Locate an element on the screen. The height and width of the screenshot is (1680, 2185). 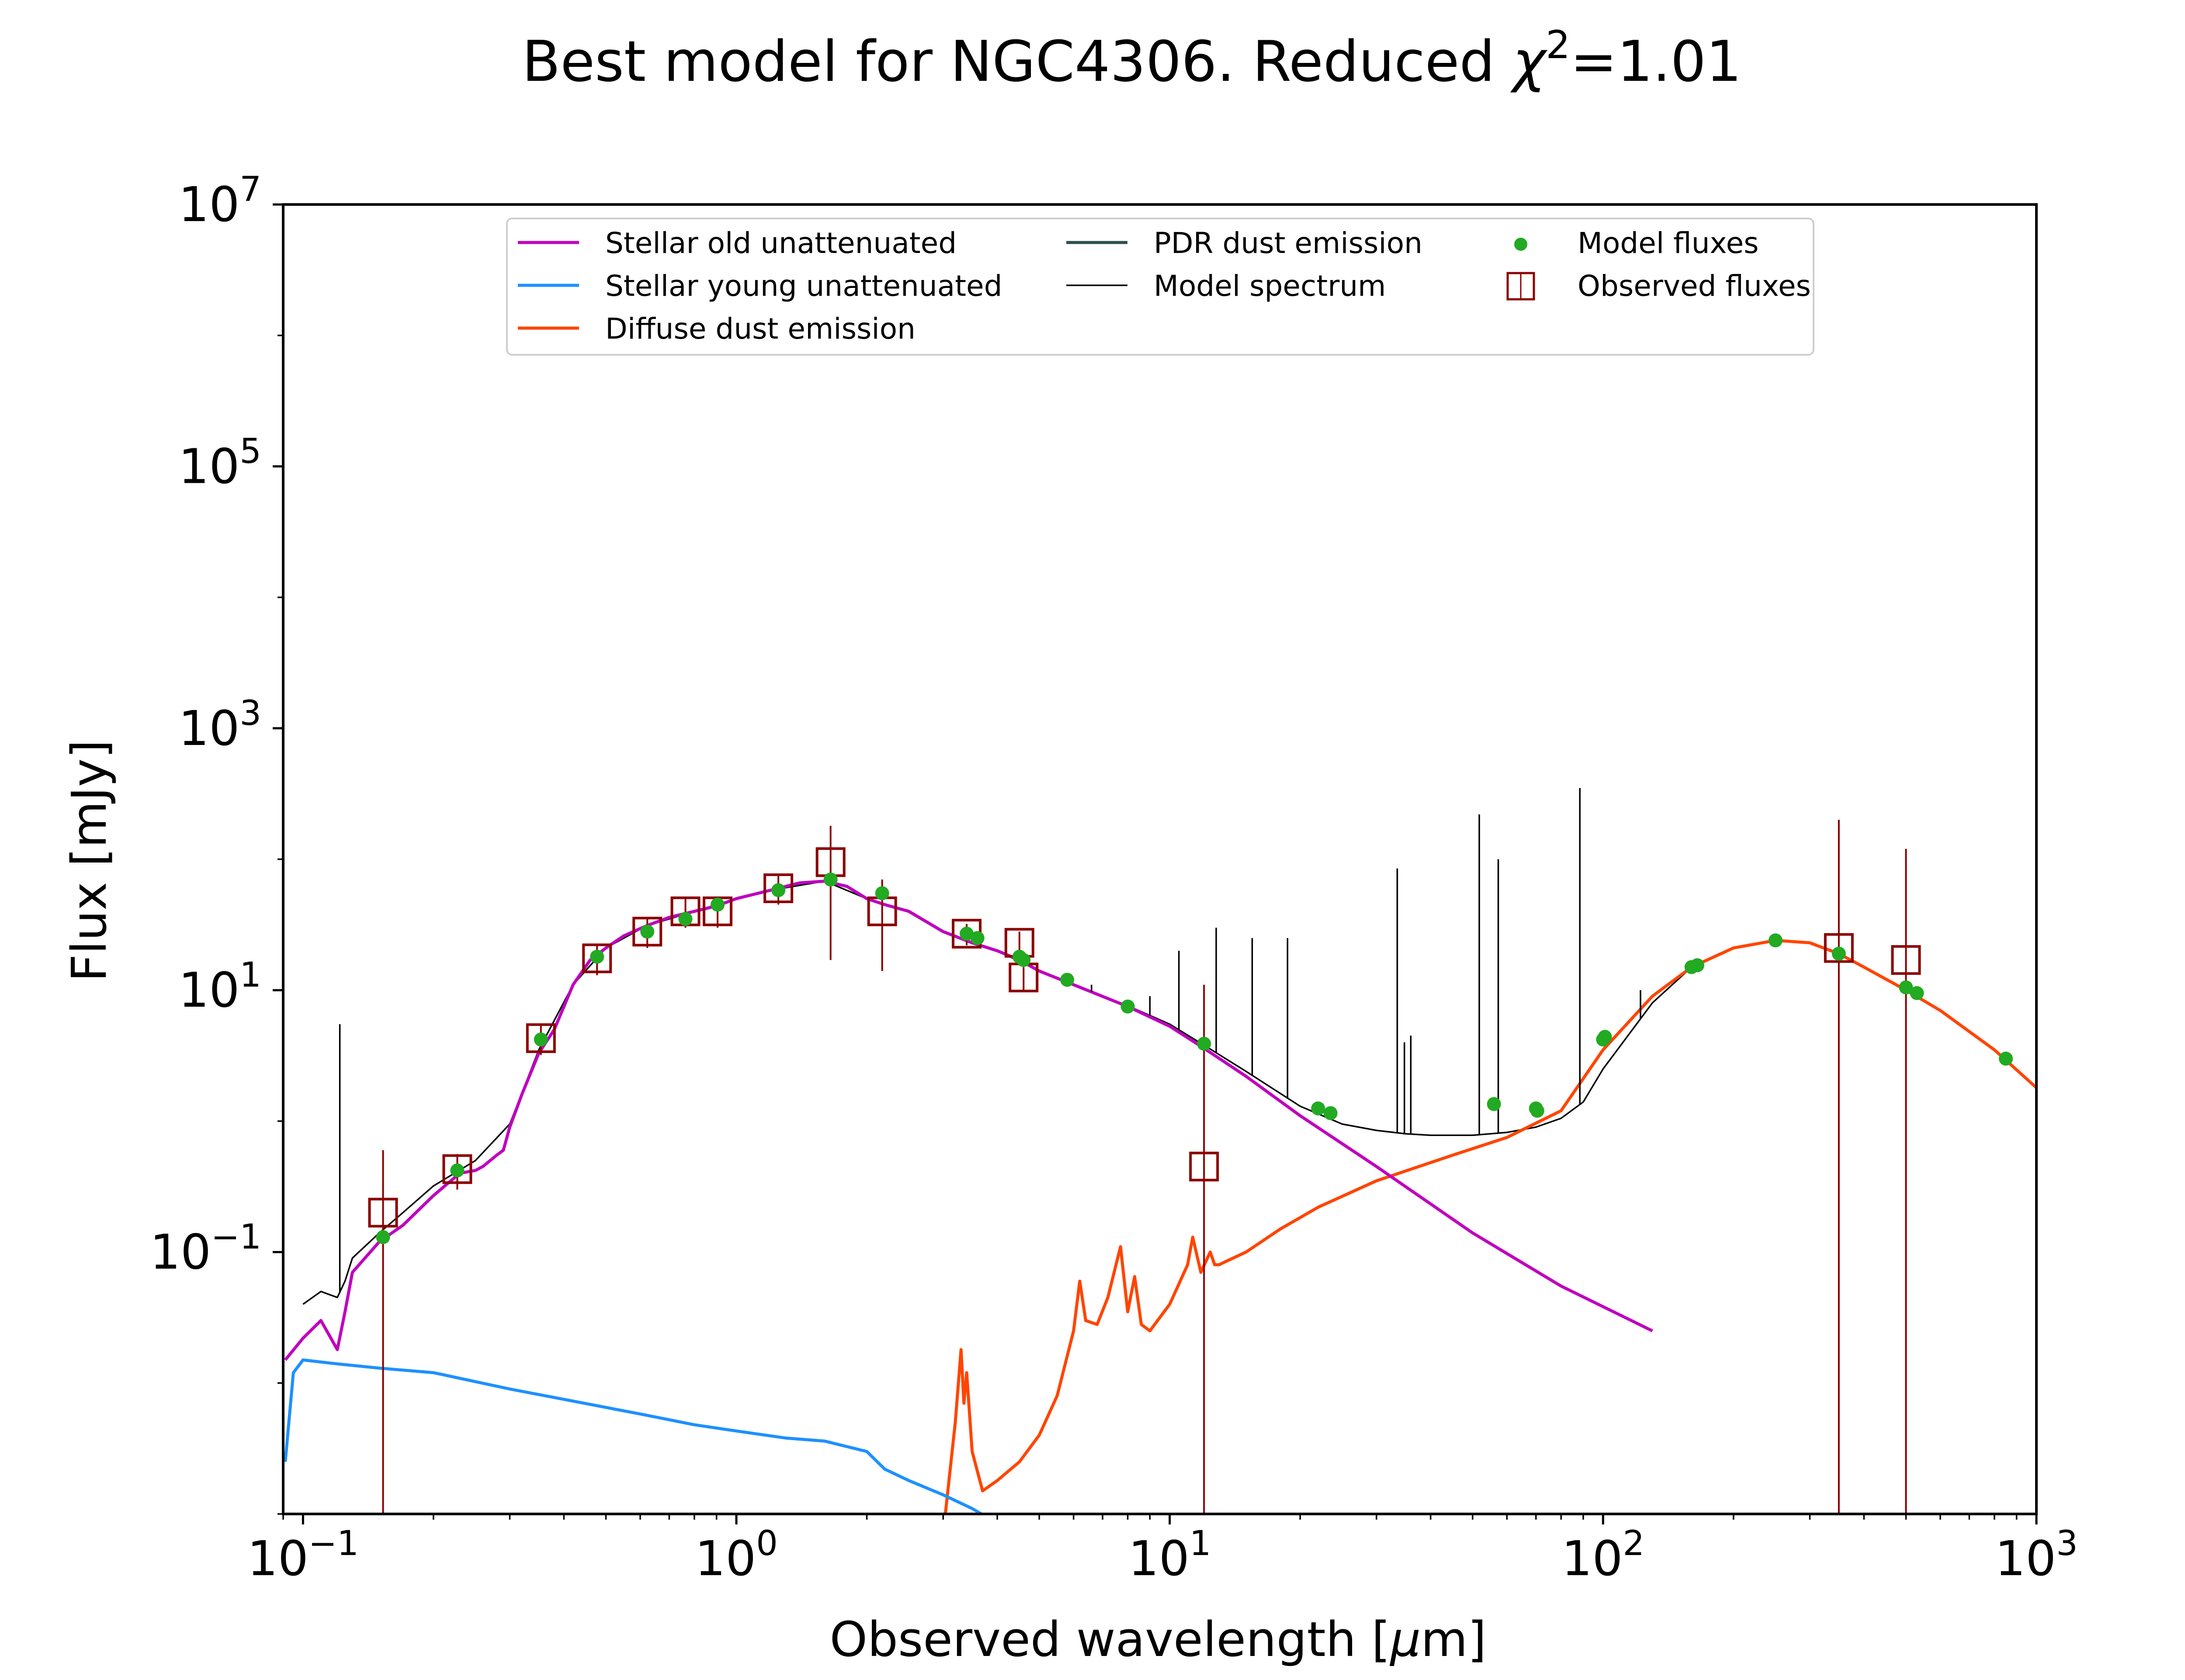
chart-title-text: Best model for NGC4306. Reduced is located at coordinates (1018, 61).